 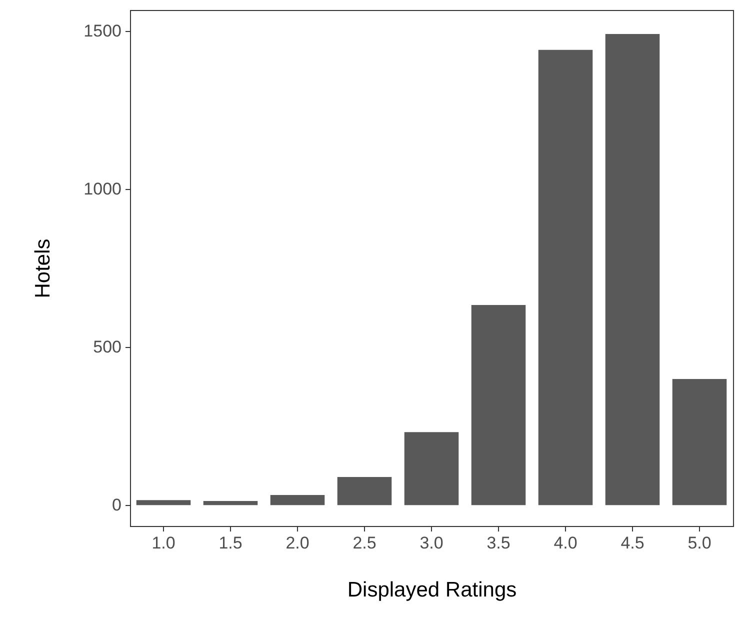 What do you see at coordinates (498, 543) in the screenshot?
I see `x-tick-label: 3.5` at bounding box center [498, 543].